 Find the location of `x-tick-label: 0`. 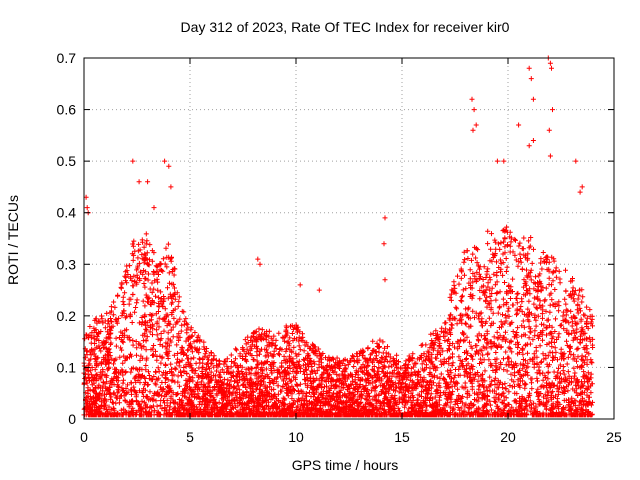

x-tick-label: 0 is located at coordinates (84, 437).